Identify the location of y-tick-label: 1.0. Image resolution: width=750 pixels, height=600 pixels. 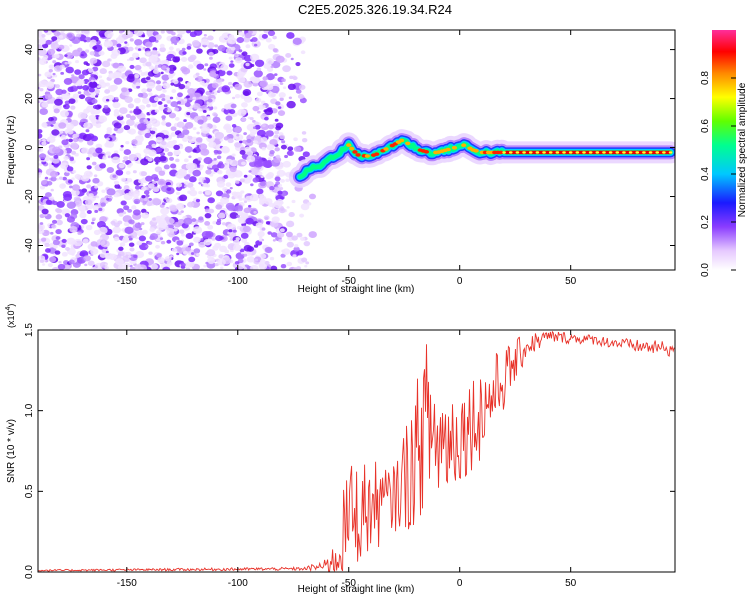
(29, 410).